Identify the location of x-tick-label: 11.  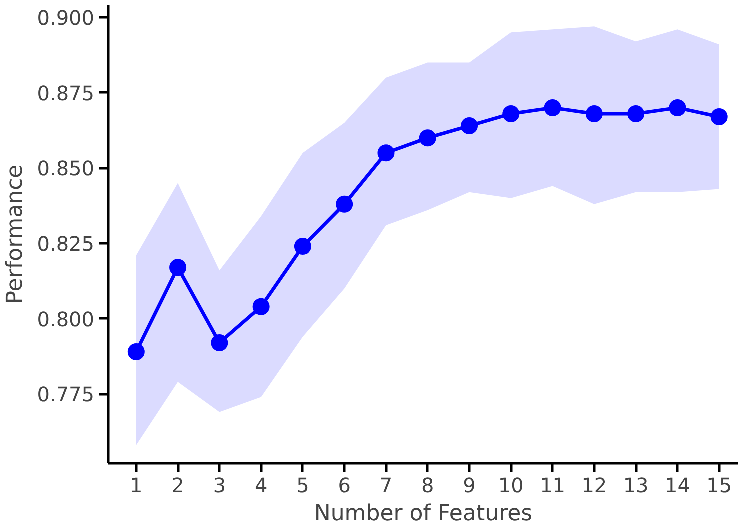
(553, 486).